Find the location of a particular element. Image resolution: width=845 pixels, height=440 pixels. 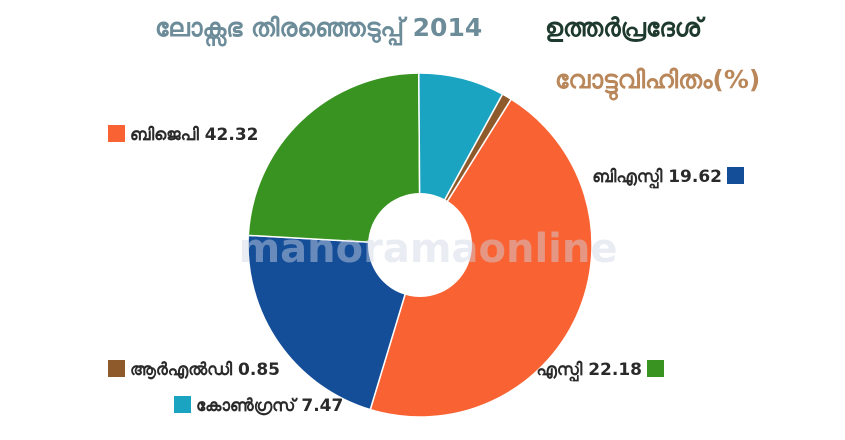

legend-label-4: ആർഎൽഡി 0.85 is located at coordinates (205, 370).